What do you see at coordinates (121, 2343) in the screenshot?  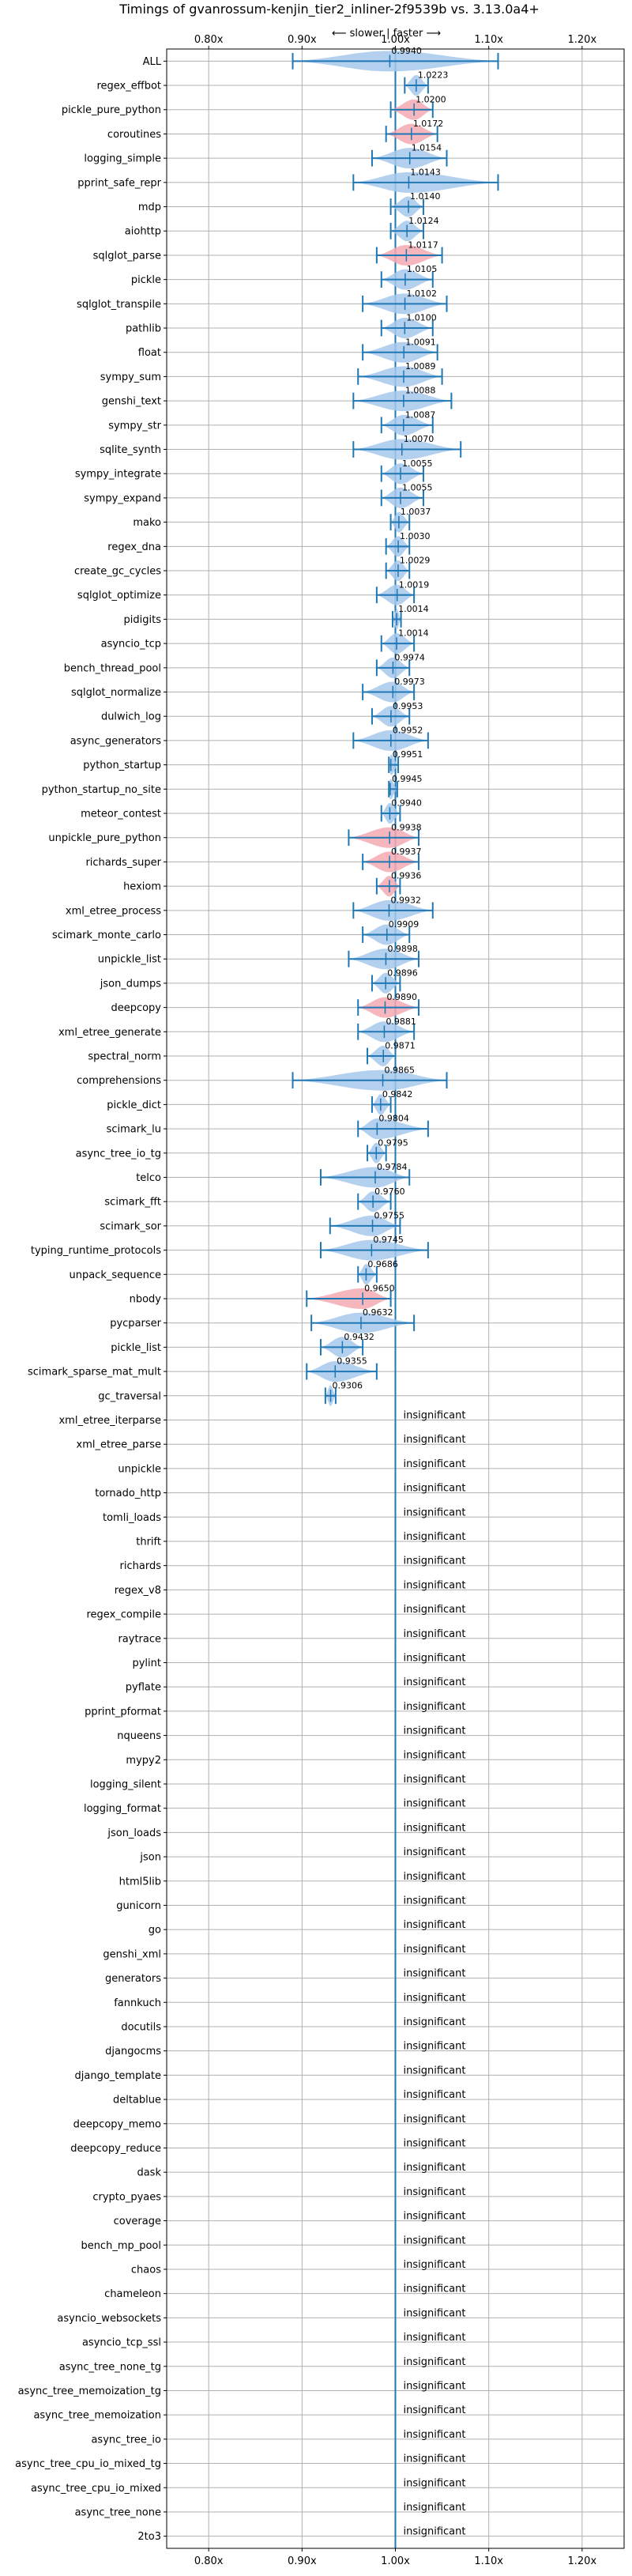 I see `benchmark-label: asyncio_tcp_ssl` at bounding box center [121, 2343].